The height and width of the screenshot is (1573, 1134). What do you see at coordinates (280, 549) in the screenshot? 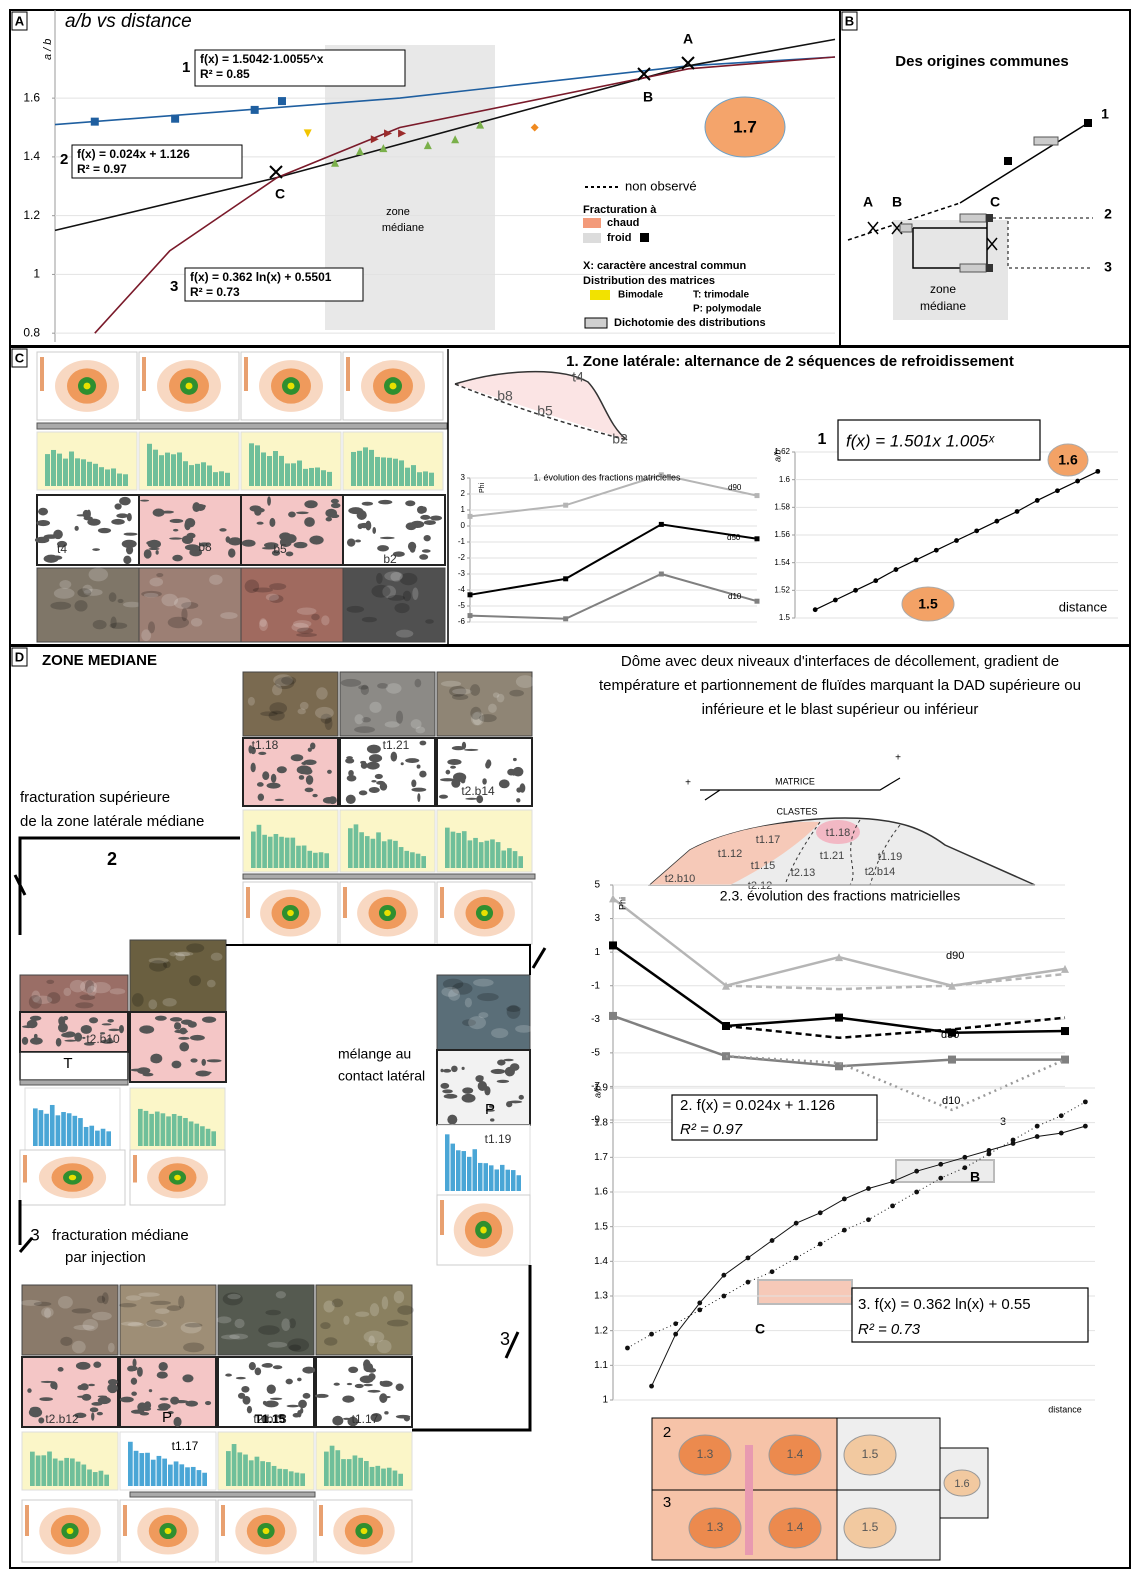
I see `sample-label: b5` at bounding box center [280, 549].